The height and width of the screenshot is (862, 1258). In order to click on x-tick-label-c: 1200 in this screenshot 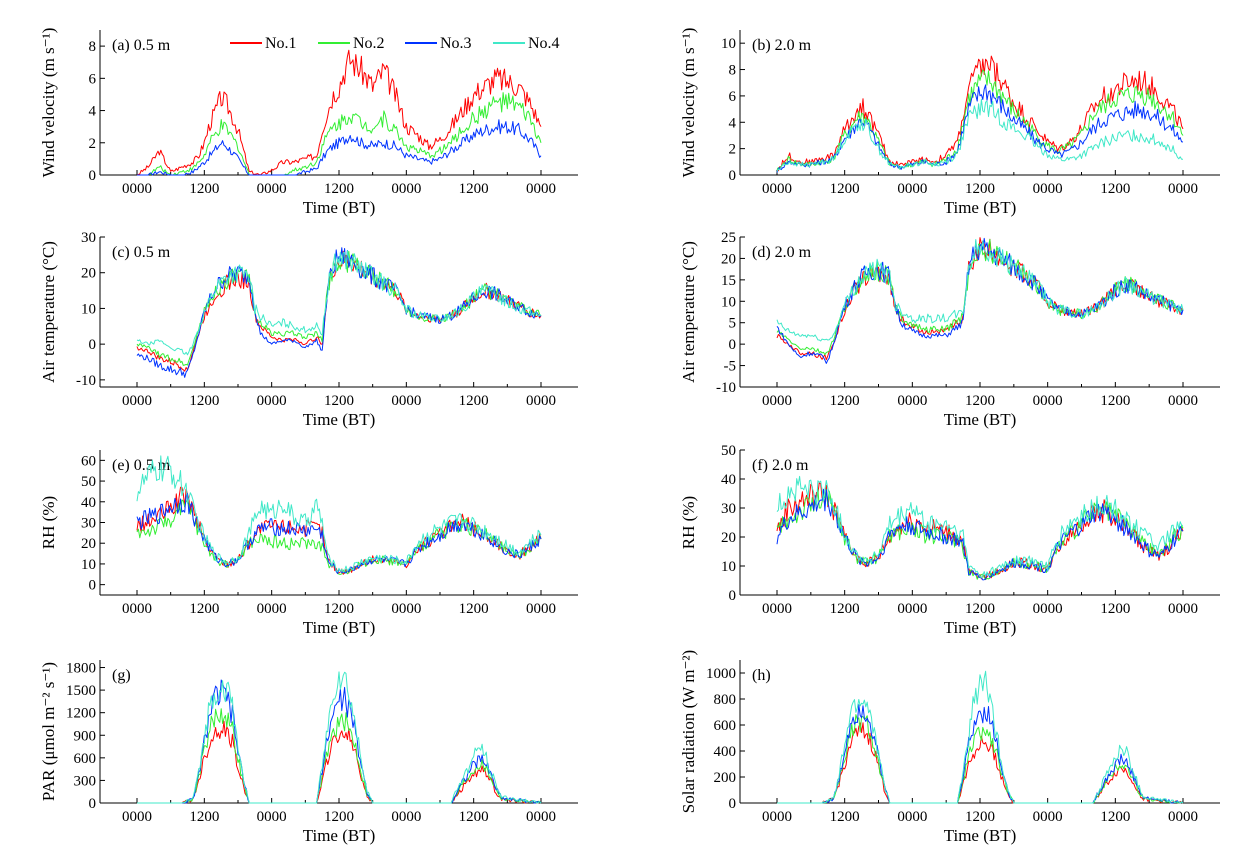, I will do `click(339, 401)`.